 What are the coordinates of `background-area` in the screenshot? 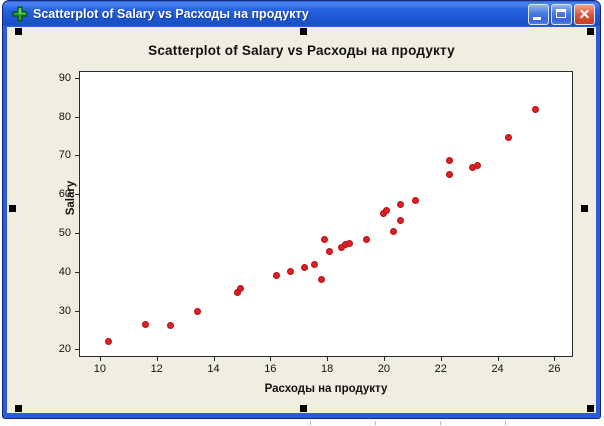 It's located at (302, 422).